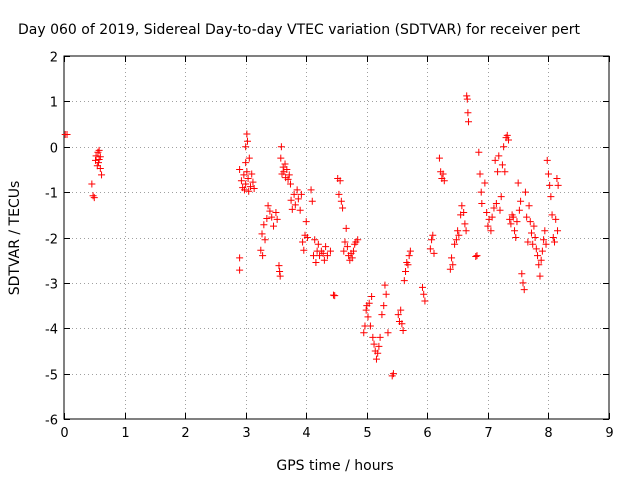  I want to click on y-tick-label: -5, so click(51, 376).